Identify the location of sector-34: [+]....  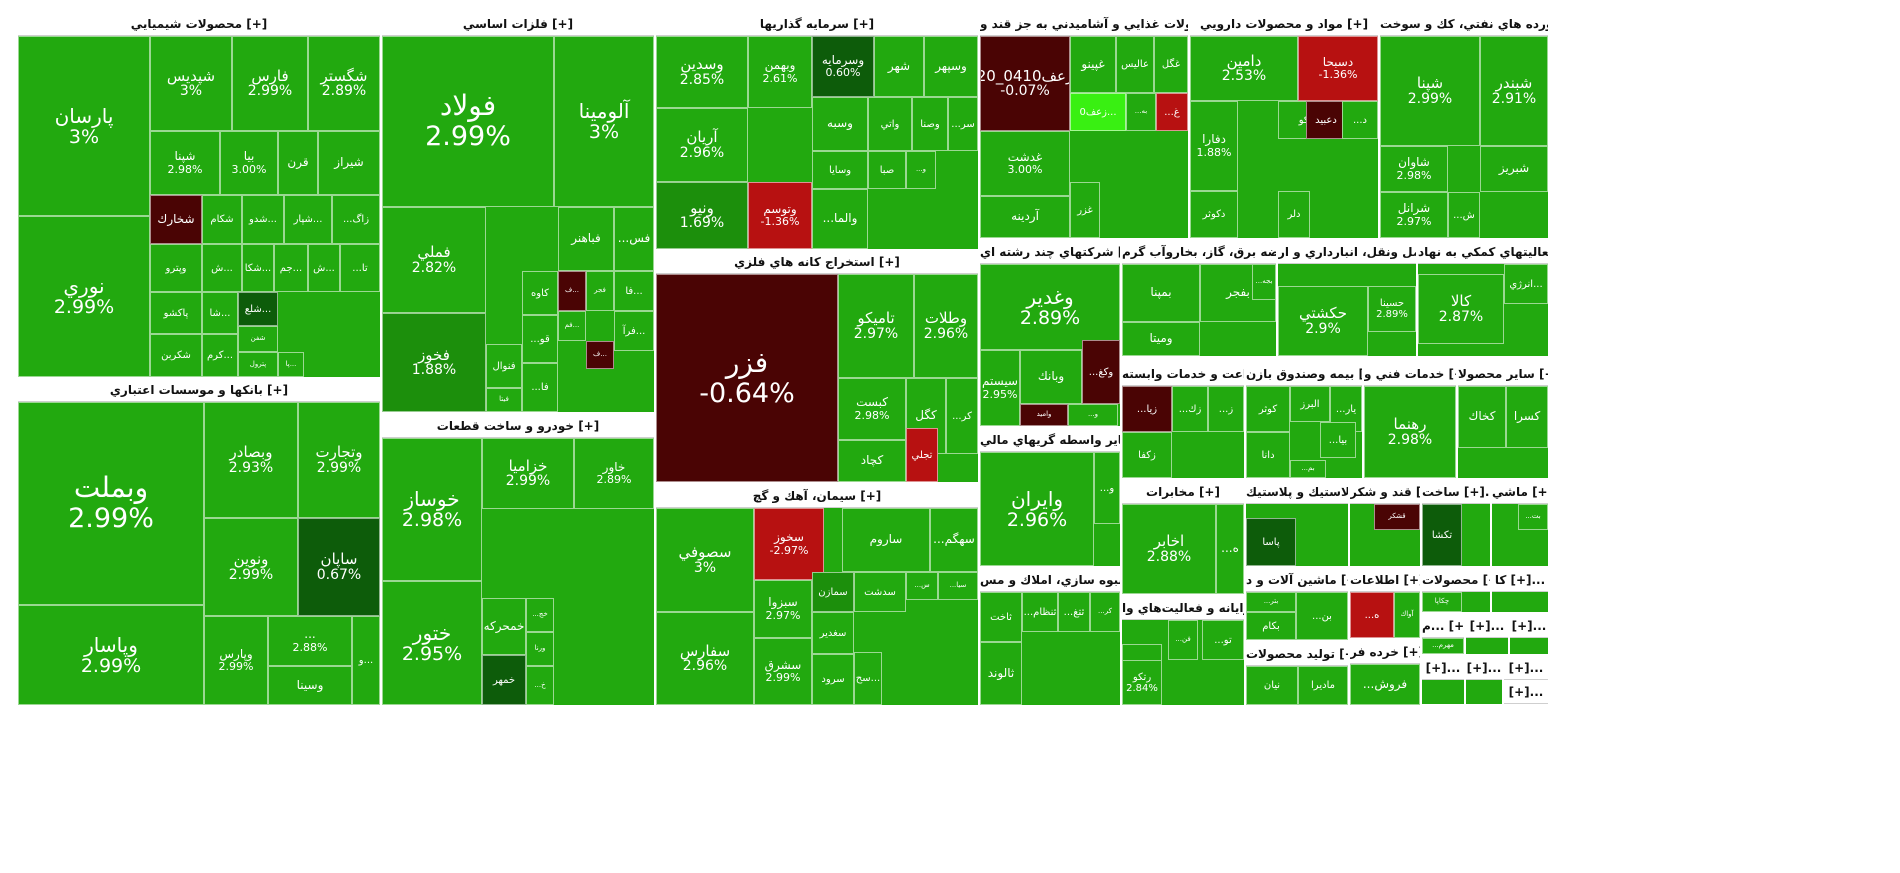
(1529, 634).